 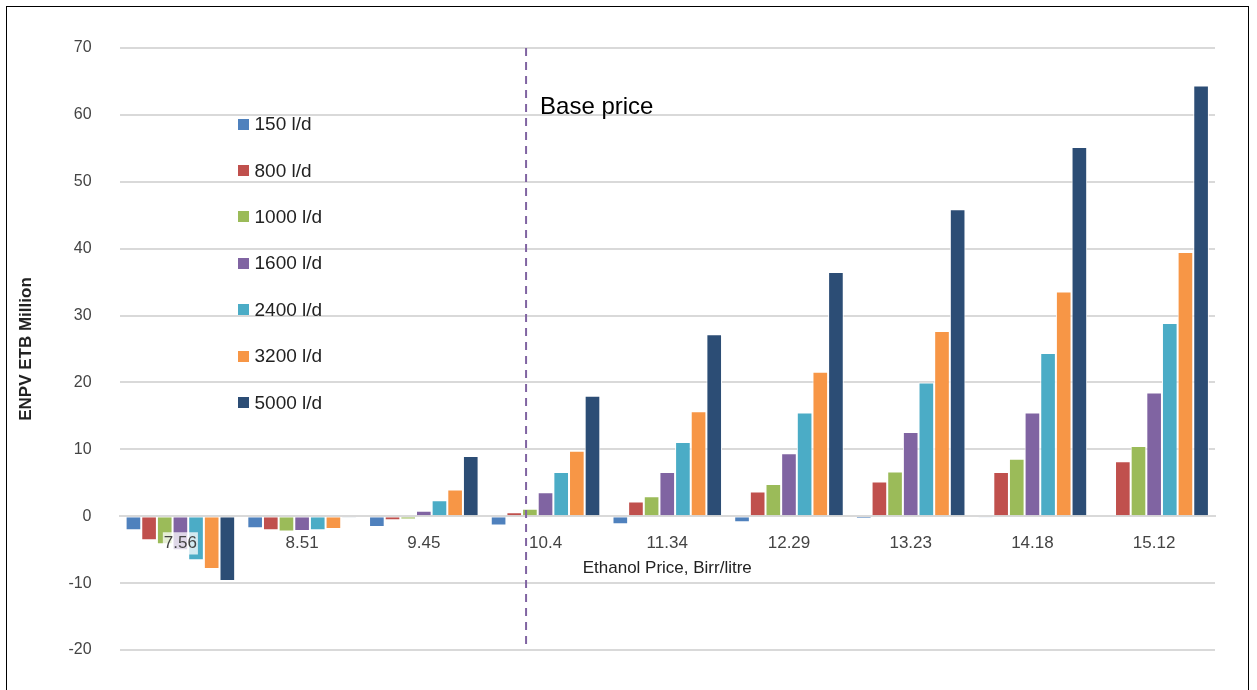 What do you see at coordinates (283, 170) in the screenshot?
I see `legend-label: 800 l/d` at bounding box center [283, 170].